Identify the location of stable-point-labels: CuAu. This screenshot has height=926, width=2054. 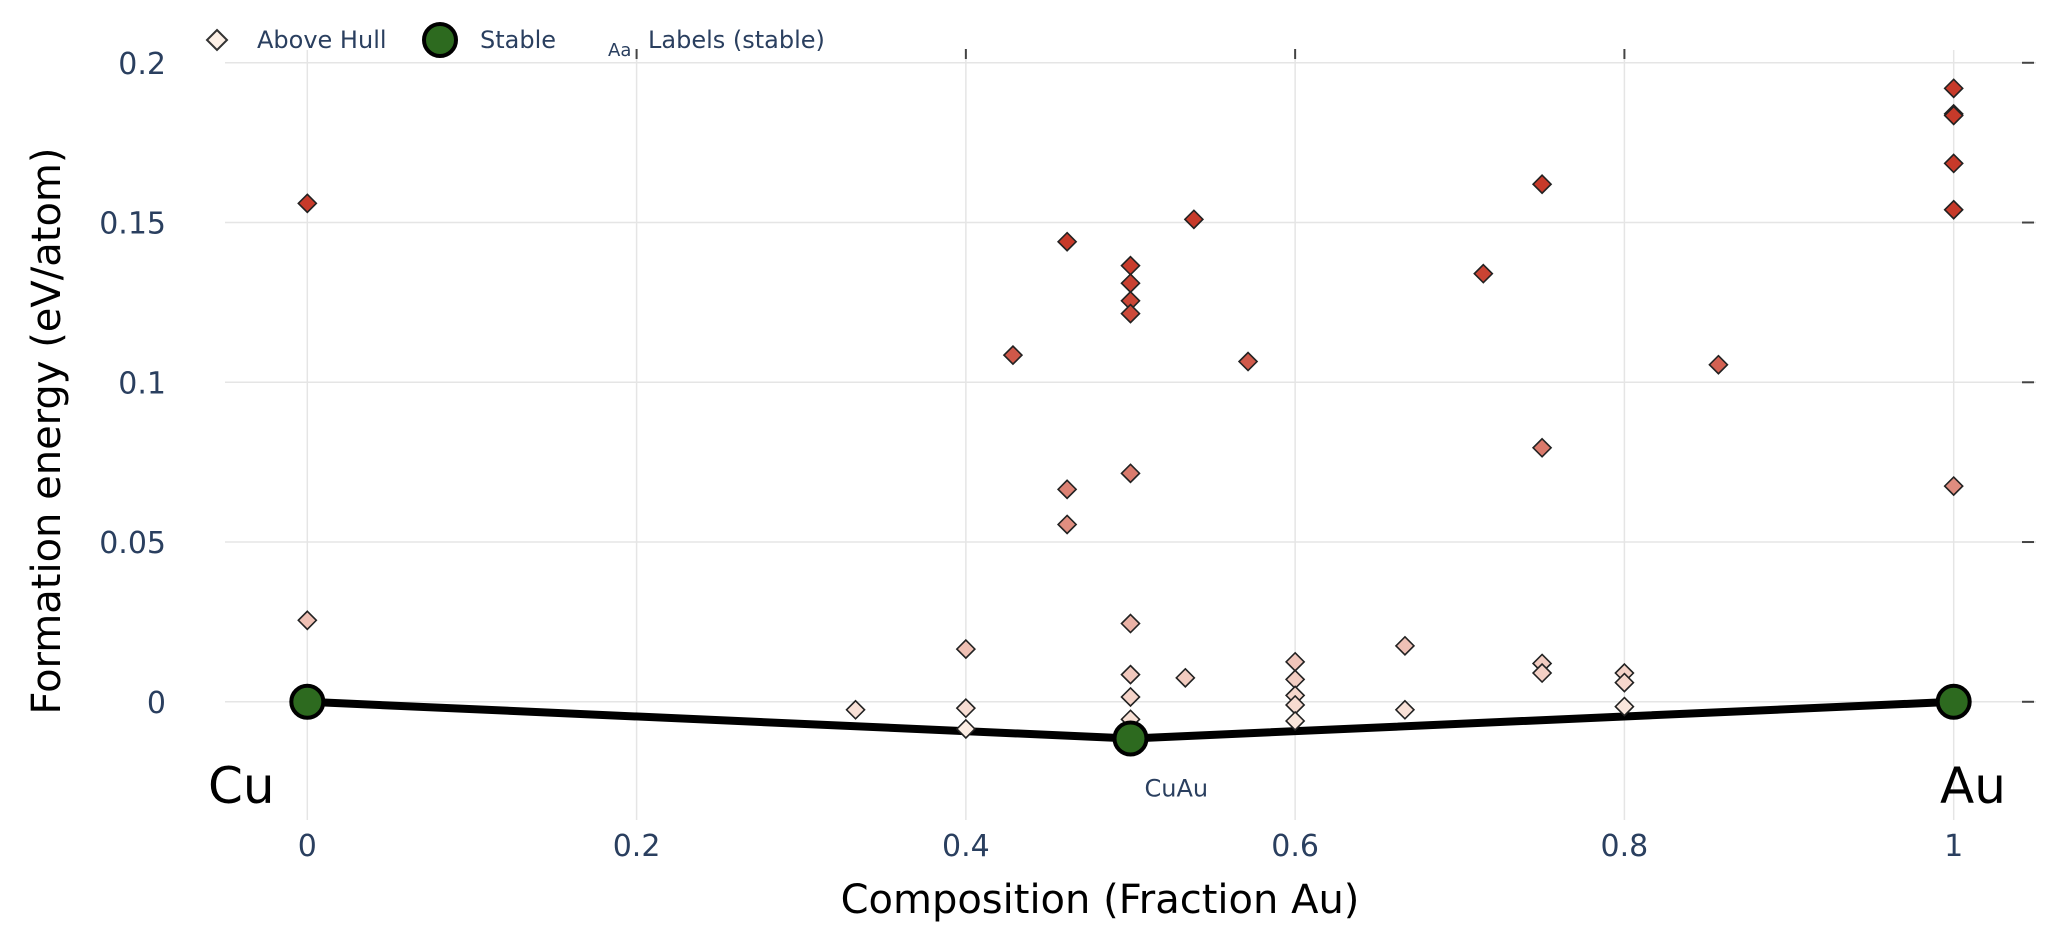
(1177, 789).